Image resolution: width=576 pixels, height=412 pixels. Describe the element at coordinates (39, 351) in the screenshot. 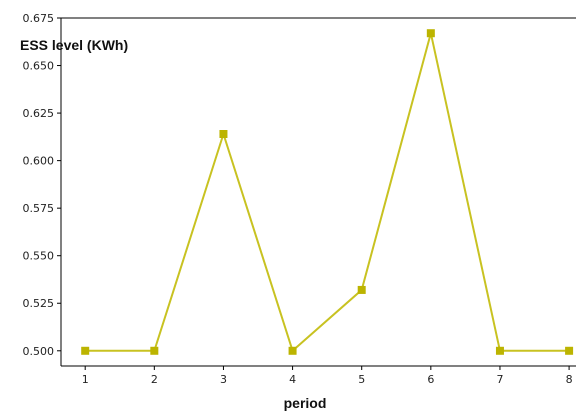

I see `y-tick-label: 0.500` at that location.